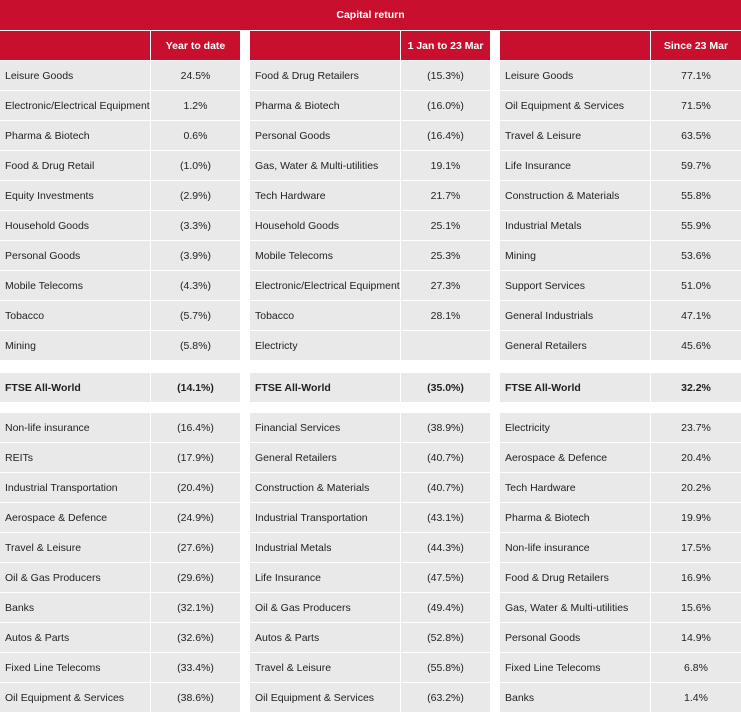 This screenshot has height=713, width=741. Describe the element at coordinates (445, 697) in the screenshot. I see `row-value: (63.2%)` at that location.